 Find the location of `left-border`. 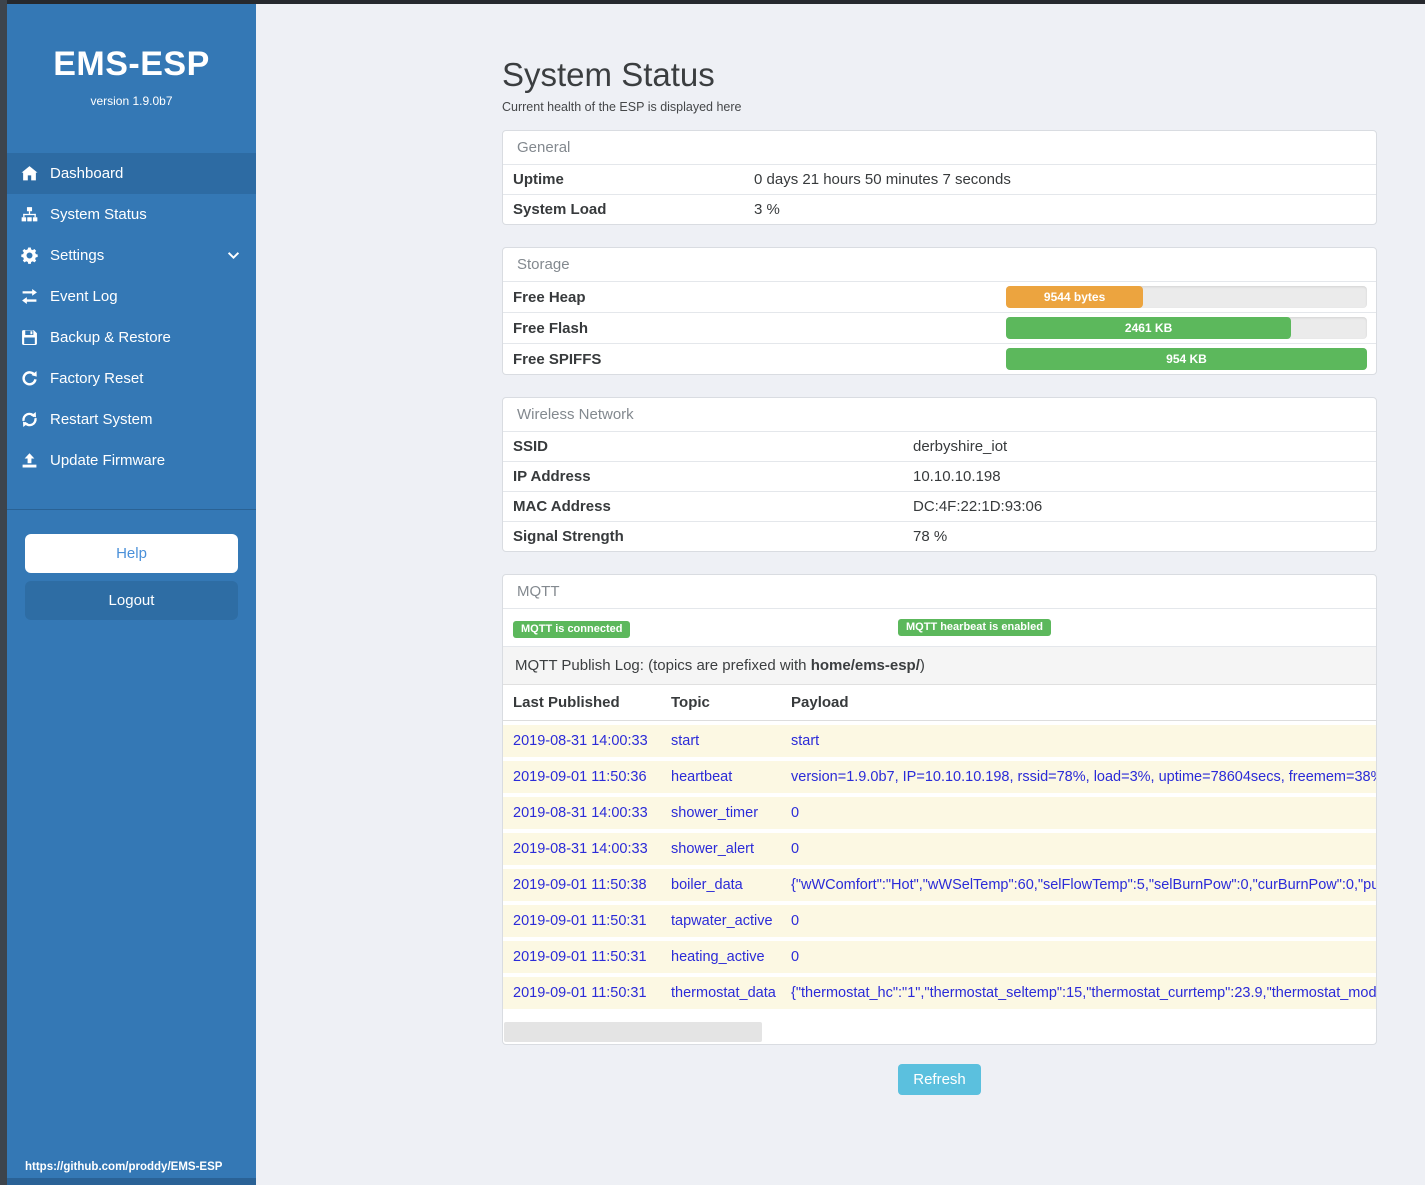

left-border is located at coordinates (3, 592).